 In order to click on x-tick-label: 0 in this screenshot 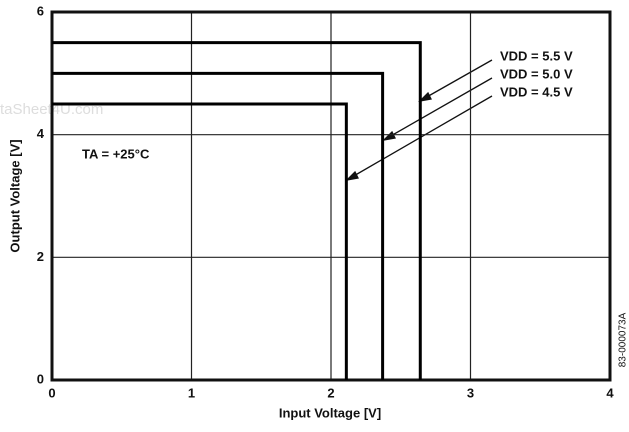, I will do `click(51, 392)`.